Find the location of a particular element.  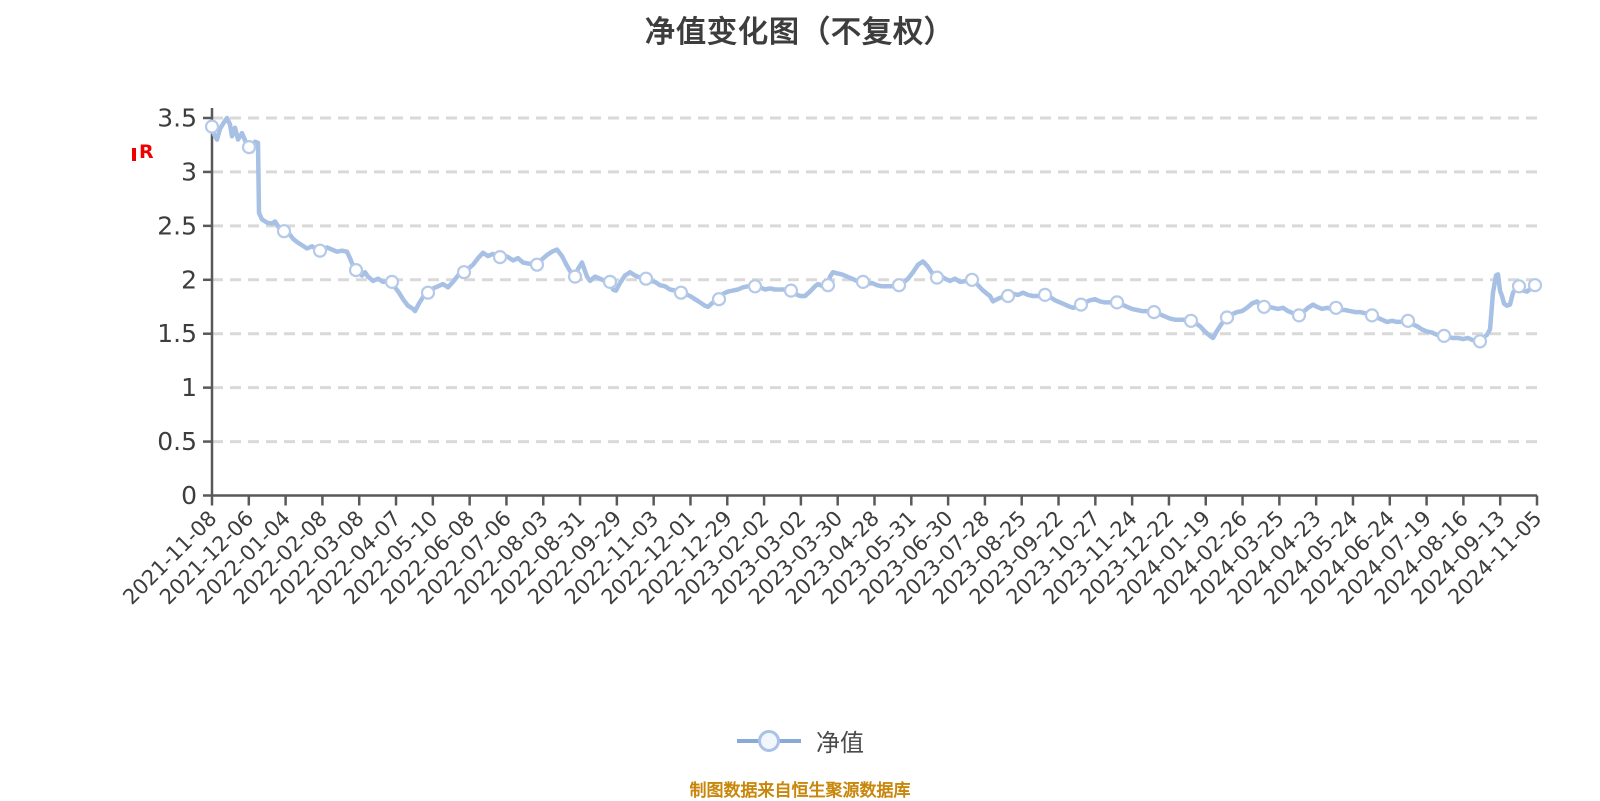

data-source-note: 制图数据来自恒生聚源数据库 is located at coordinates (800, 791).